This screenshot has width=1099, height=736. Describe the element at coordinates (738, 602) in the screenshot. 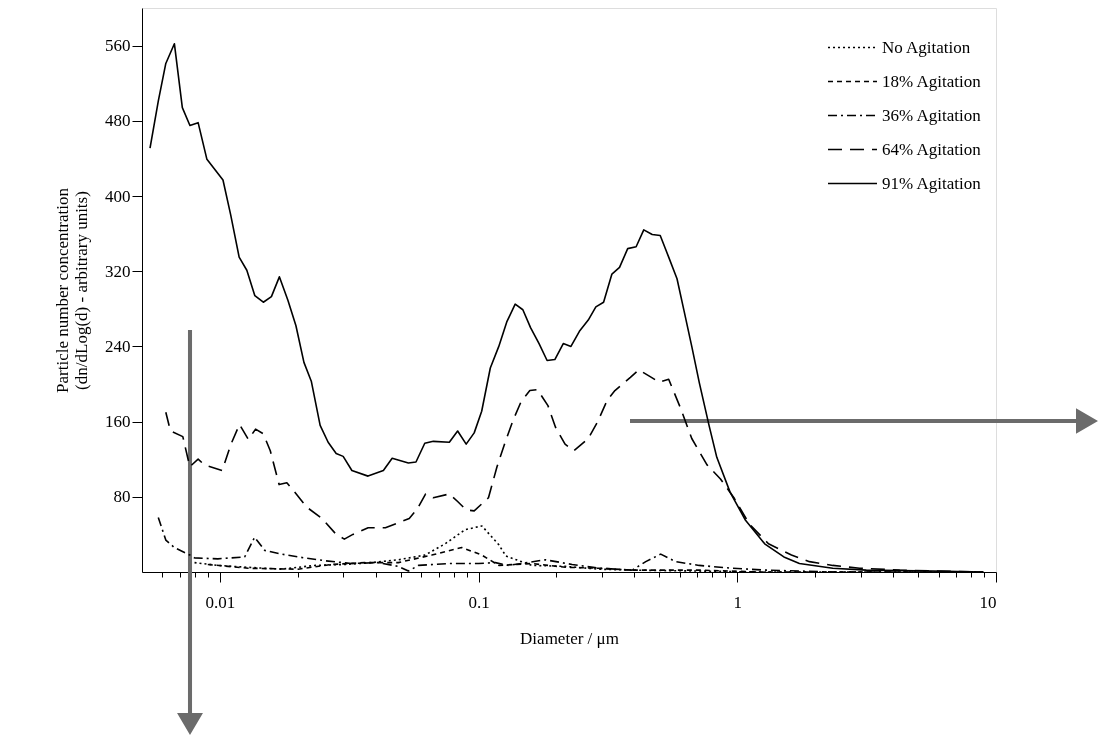

I see `x-tick-label: 1` at that location.